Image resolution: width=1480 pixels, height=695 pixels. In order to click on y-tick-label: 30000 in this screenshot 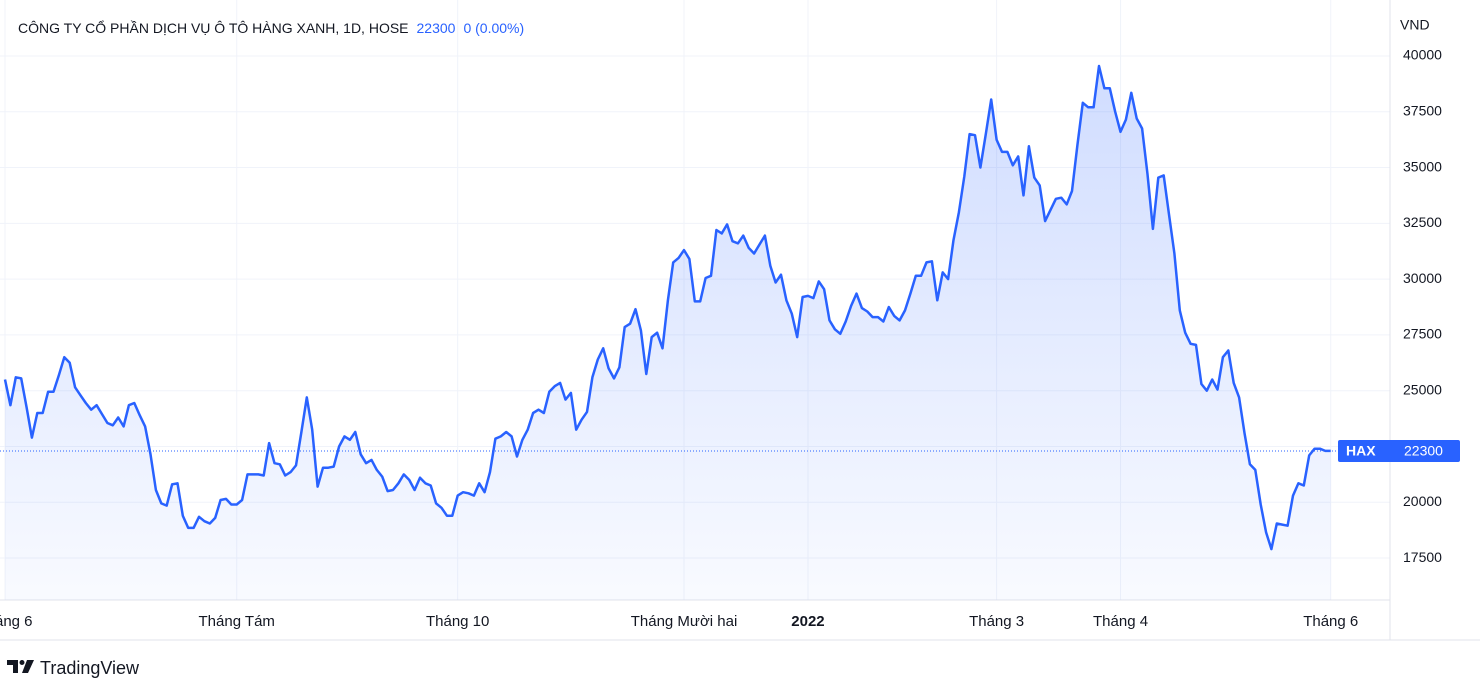, I will do `click(1422, 278)`.